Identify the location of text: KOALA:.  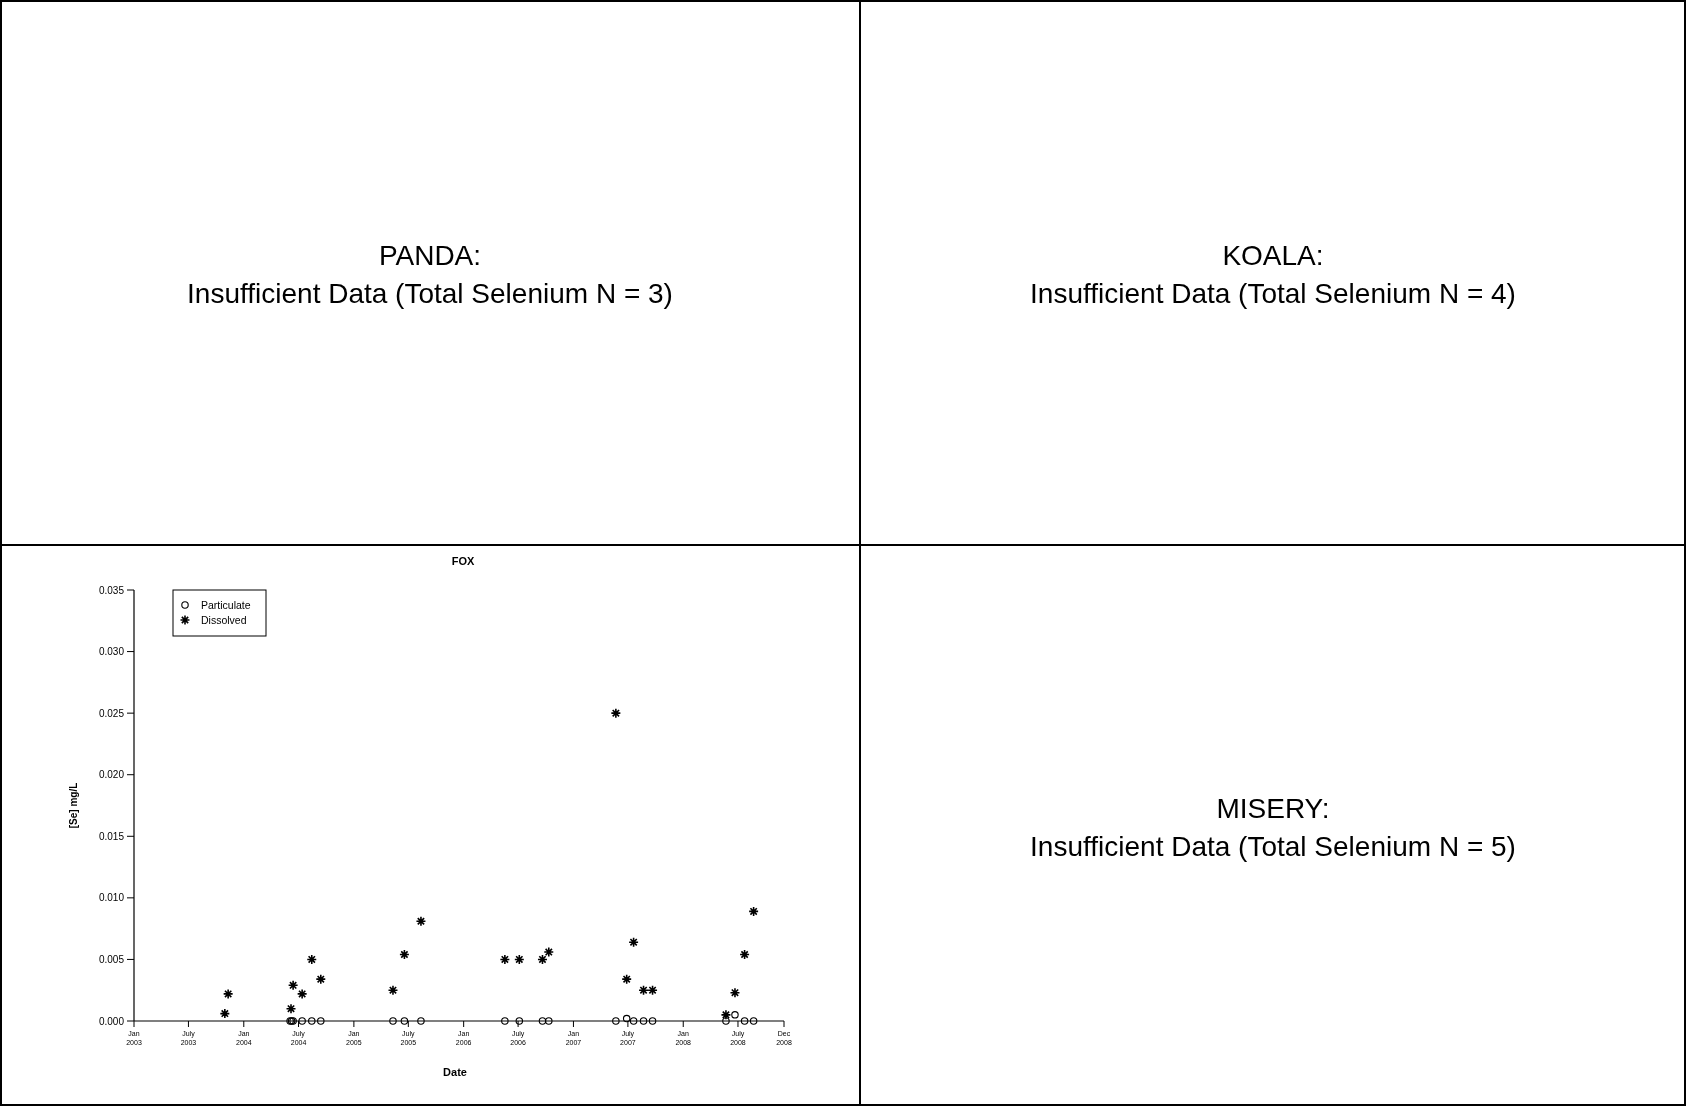
(1273, 255).